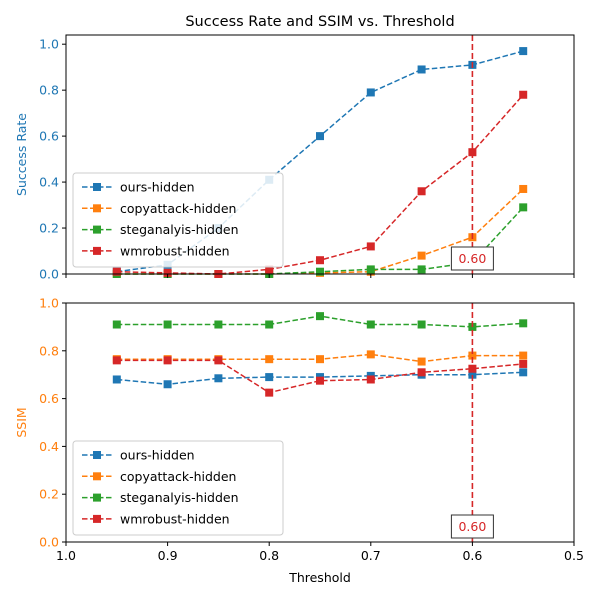  Describe the element at coordinates (319, 22) in the screenshot. I see `chart-title: Success Rate and SSIM vs. Threshold` at that location.